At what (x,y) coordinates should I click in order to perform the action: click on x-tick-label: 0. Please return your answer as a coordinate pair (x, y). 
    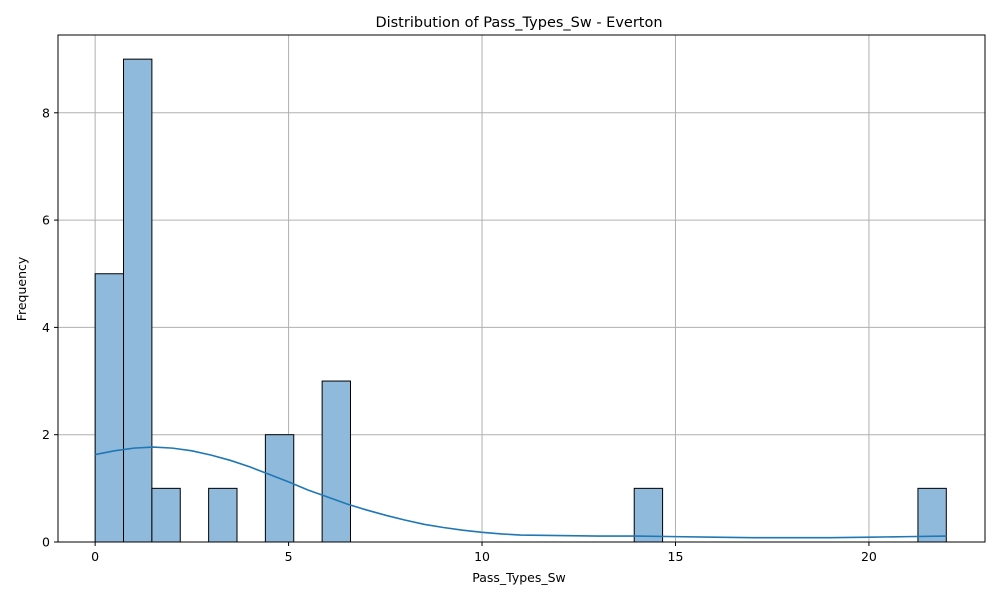
    Looking at the image, I should click on (95, 556).